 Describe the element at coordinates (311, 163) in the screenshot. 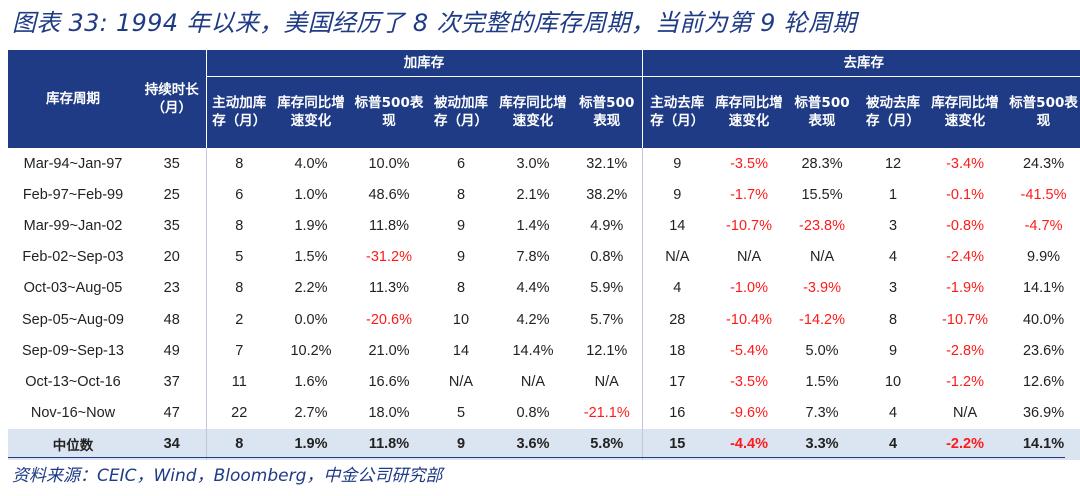

I see `table-cell: 4.0%` at that location.